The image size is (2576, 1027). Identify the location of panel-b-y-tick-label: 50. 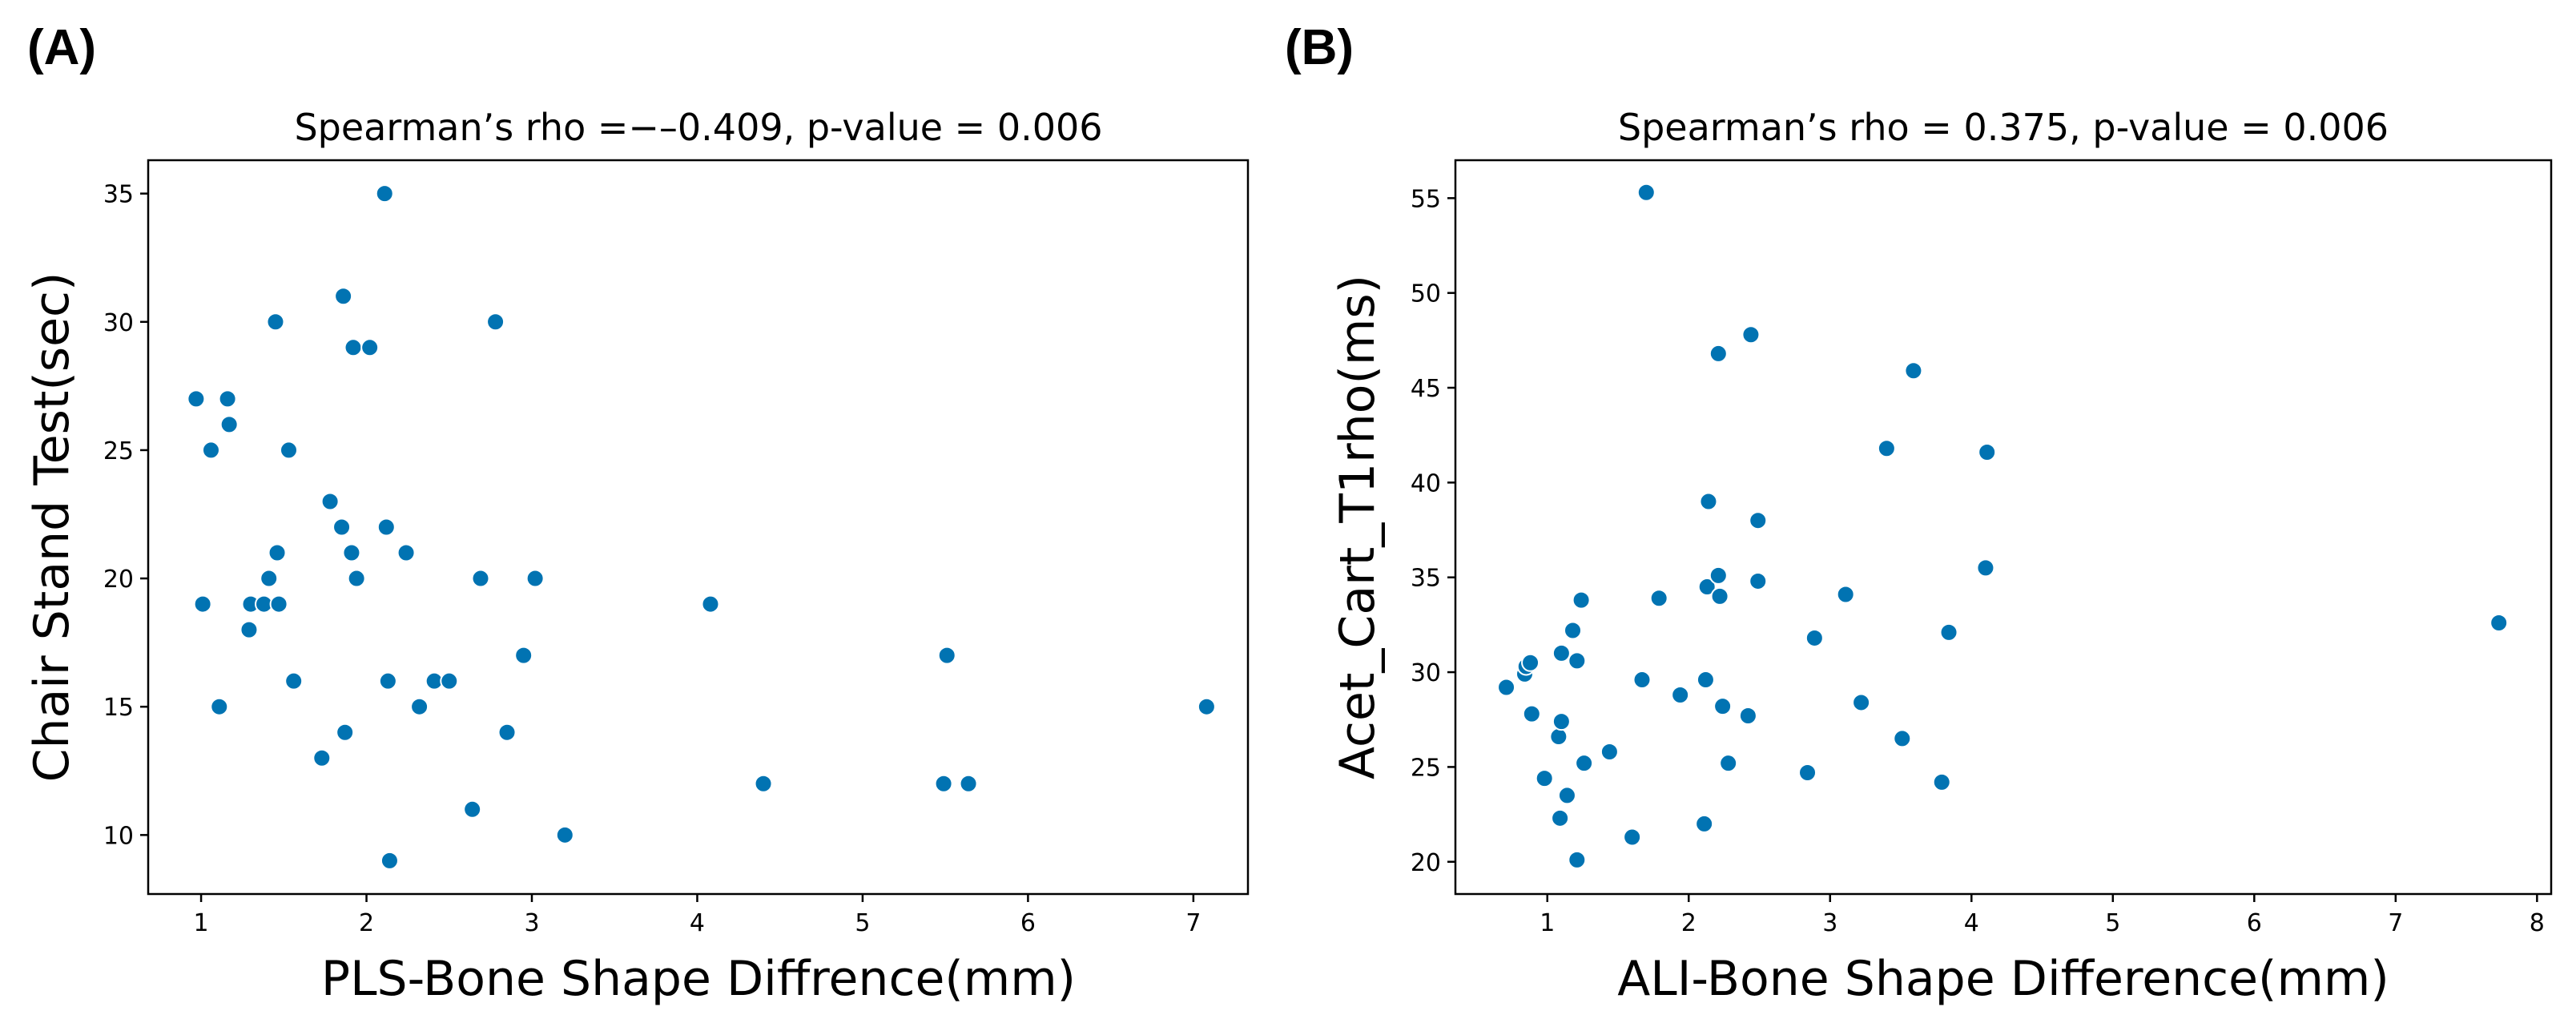
(1426, 294).